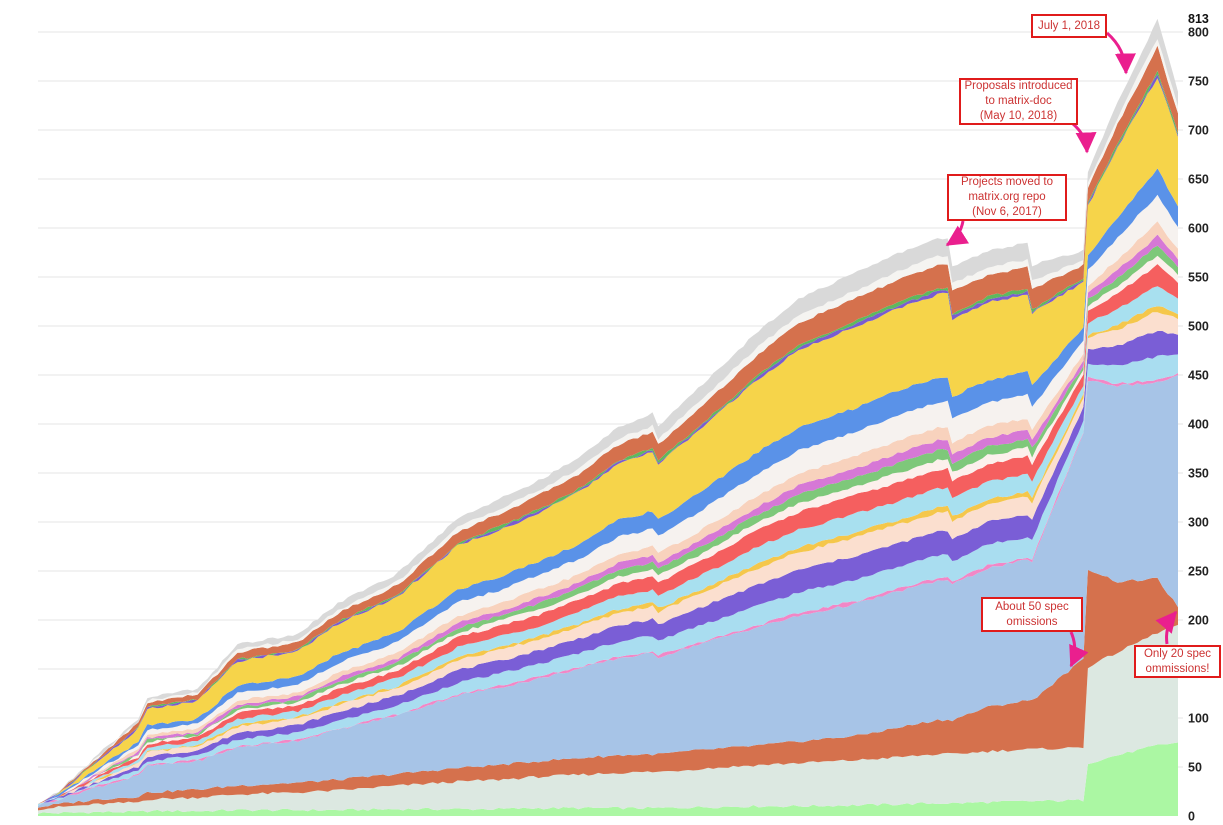 Image resolution: width=1223 pixels, height=825 pixels. What do you see at coordinates (957, 233) in the screenshot?
I see `annotation-arrow-projects-moved` at bounding box center [957, 233].